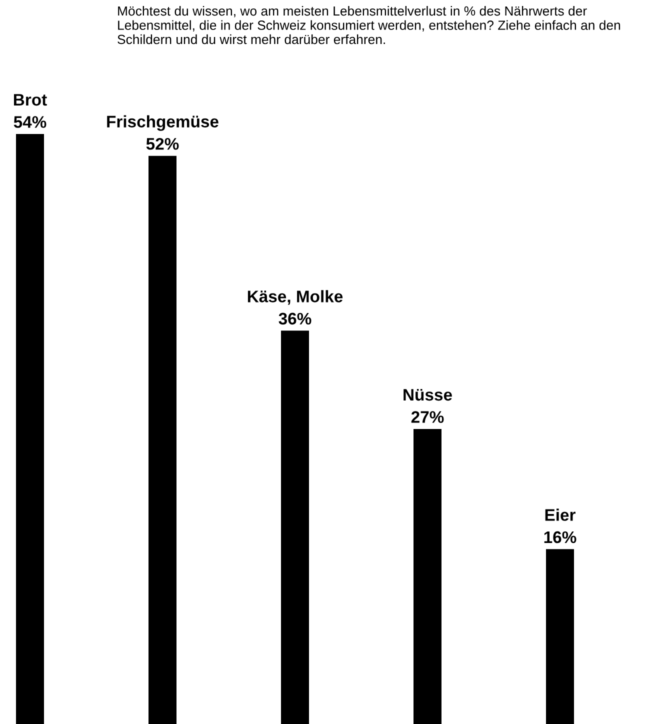 The height and width of the screenshot is (724, 645). Describe the element at coordinates (295, 297) in the screenshot. I see `x-tick-label: Käse, Molke` at that location.